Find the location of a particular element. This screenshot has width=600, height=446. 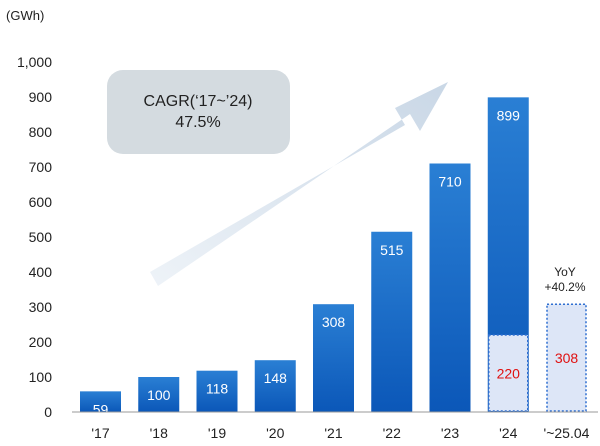

cagr-box is located at coordinates (198, 112).